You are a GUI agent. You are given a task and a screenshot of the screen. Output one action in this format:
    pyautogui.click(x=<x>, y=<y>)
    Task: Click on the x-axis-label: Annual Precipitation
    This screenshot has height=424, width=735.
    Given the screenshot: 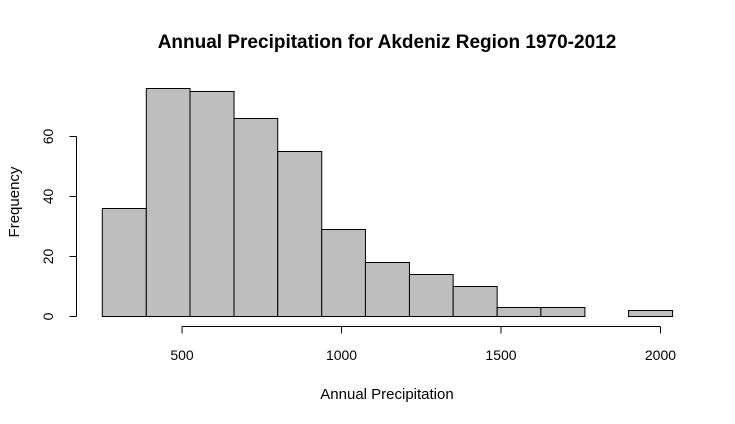 What is the action you would take?
    pyautogui.click(x=386, y=394)
    